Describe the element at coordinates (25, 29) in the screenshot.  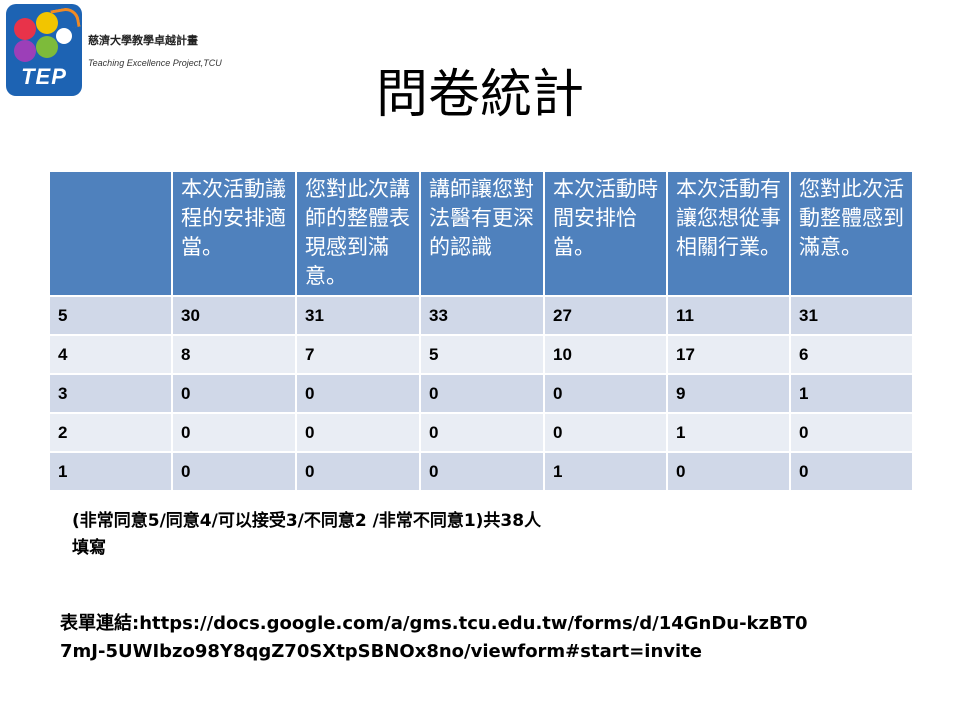
I see `logo-dot-red` at that location.